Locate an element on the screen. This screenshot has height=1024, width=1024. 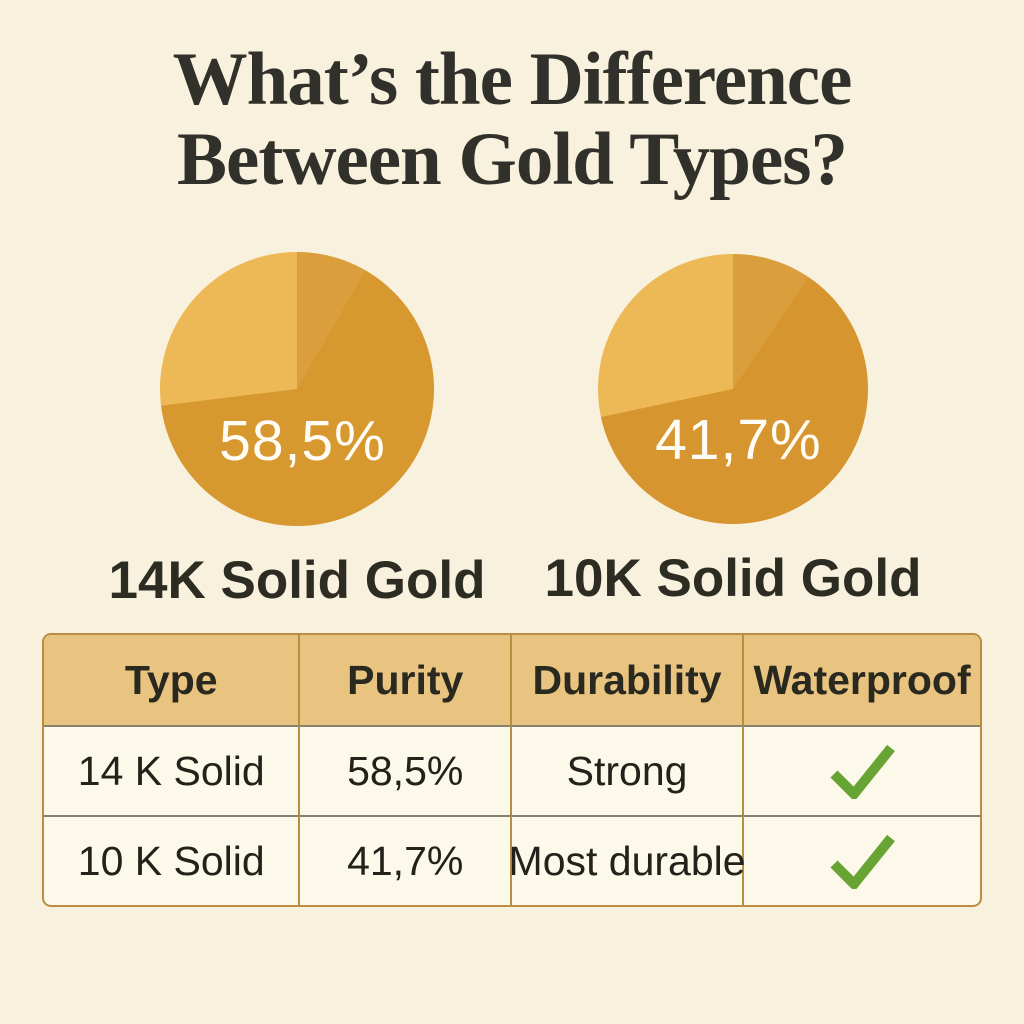
table-header-purity: Purity is located at coordinates (406, 680).